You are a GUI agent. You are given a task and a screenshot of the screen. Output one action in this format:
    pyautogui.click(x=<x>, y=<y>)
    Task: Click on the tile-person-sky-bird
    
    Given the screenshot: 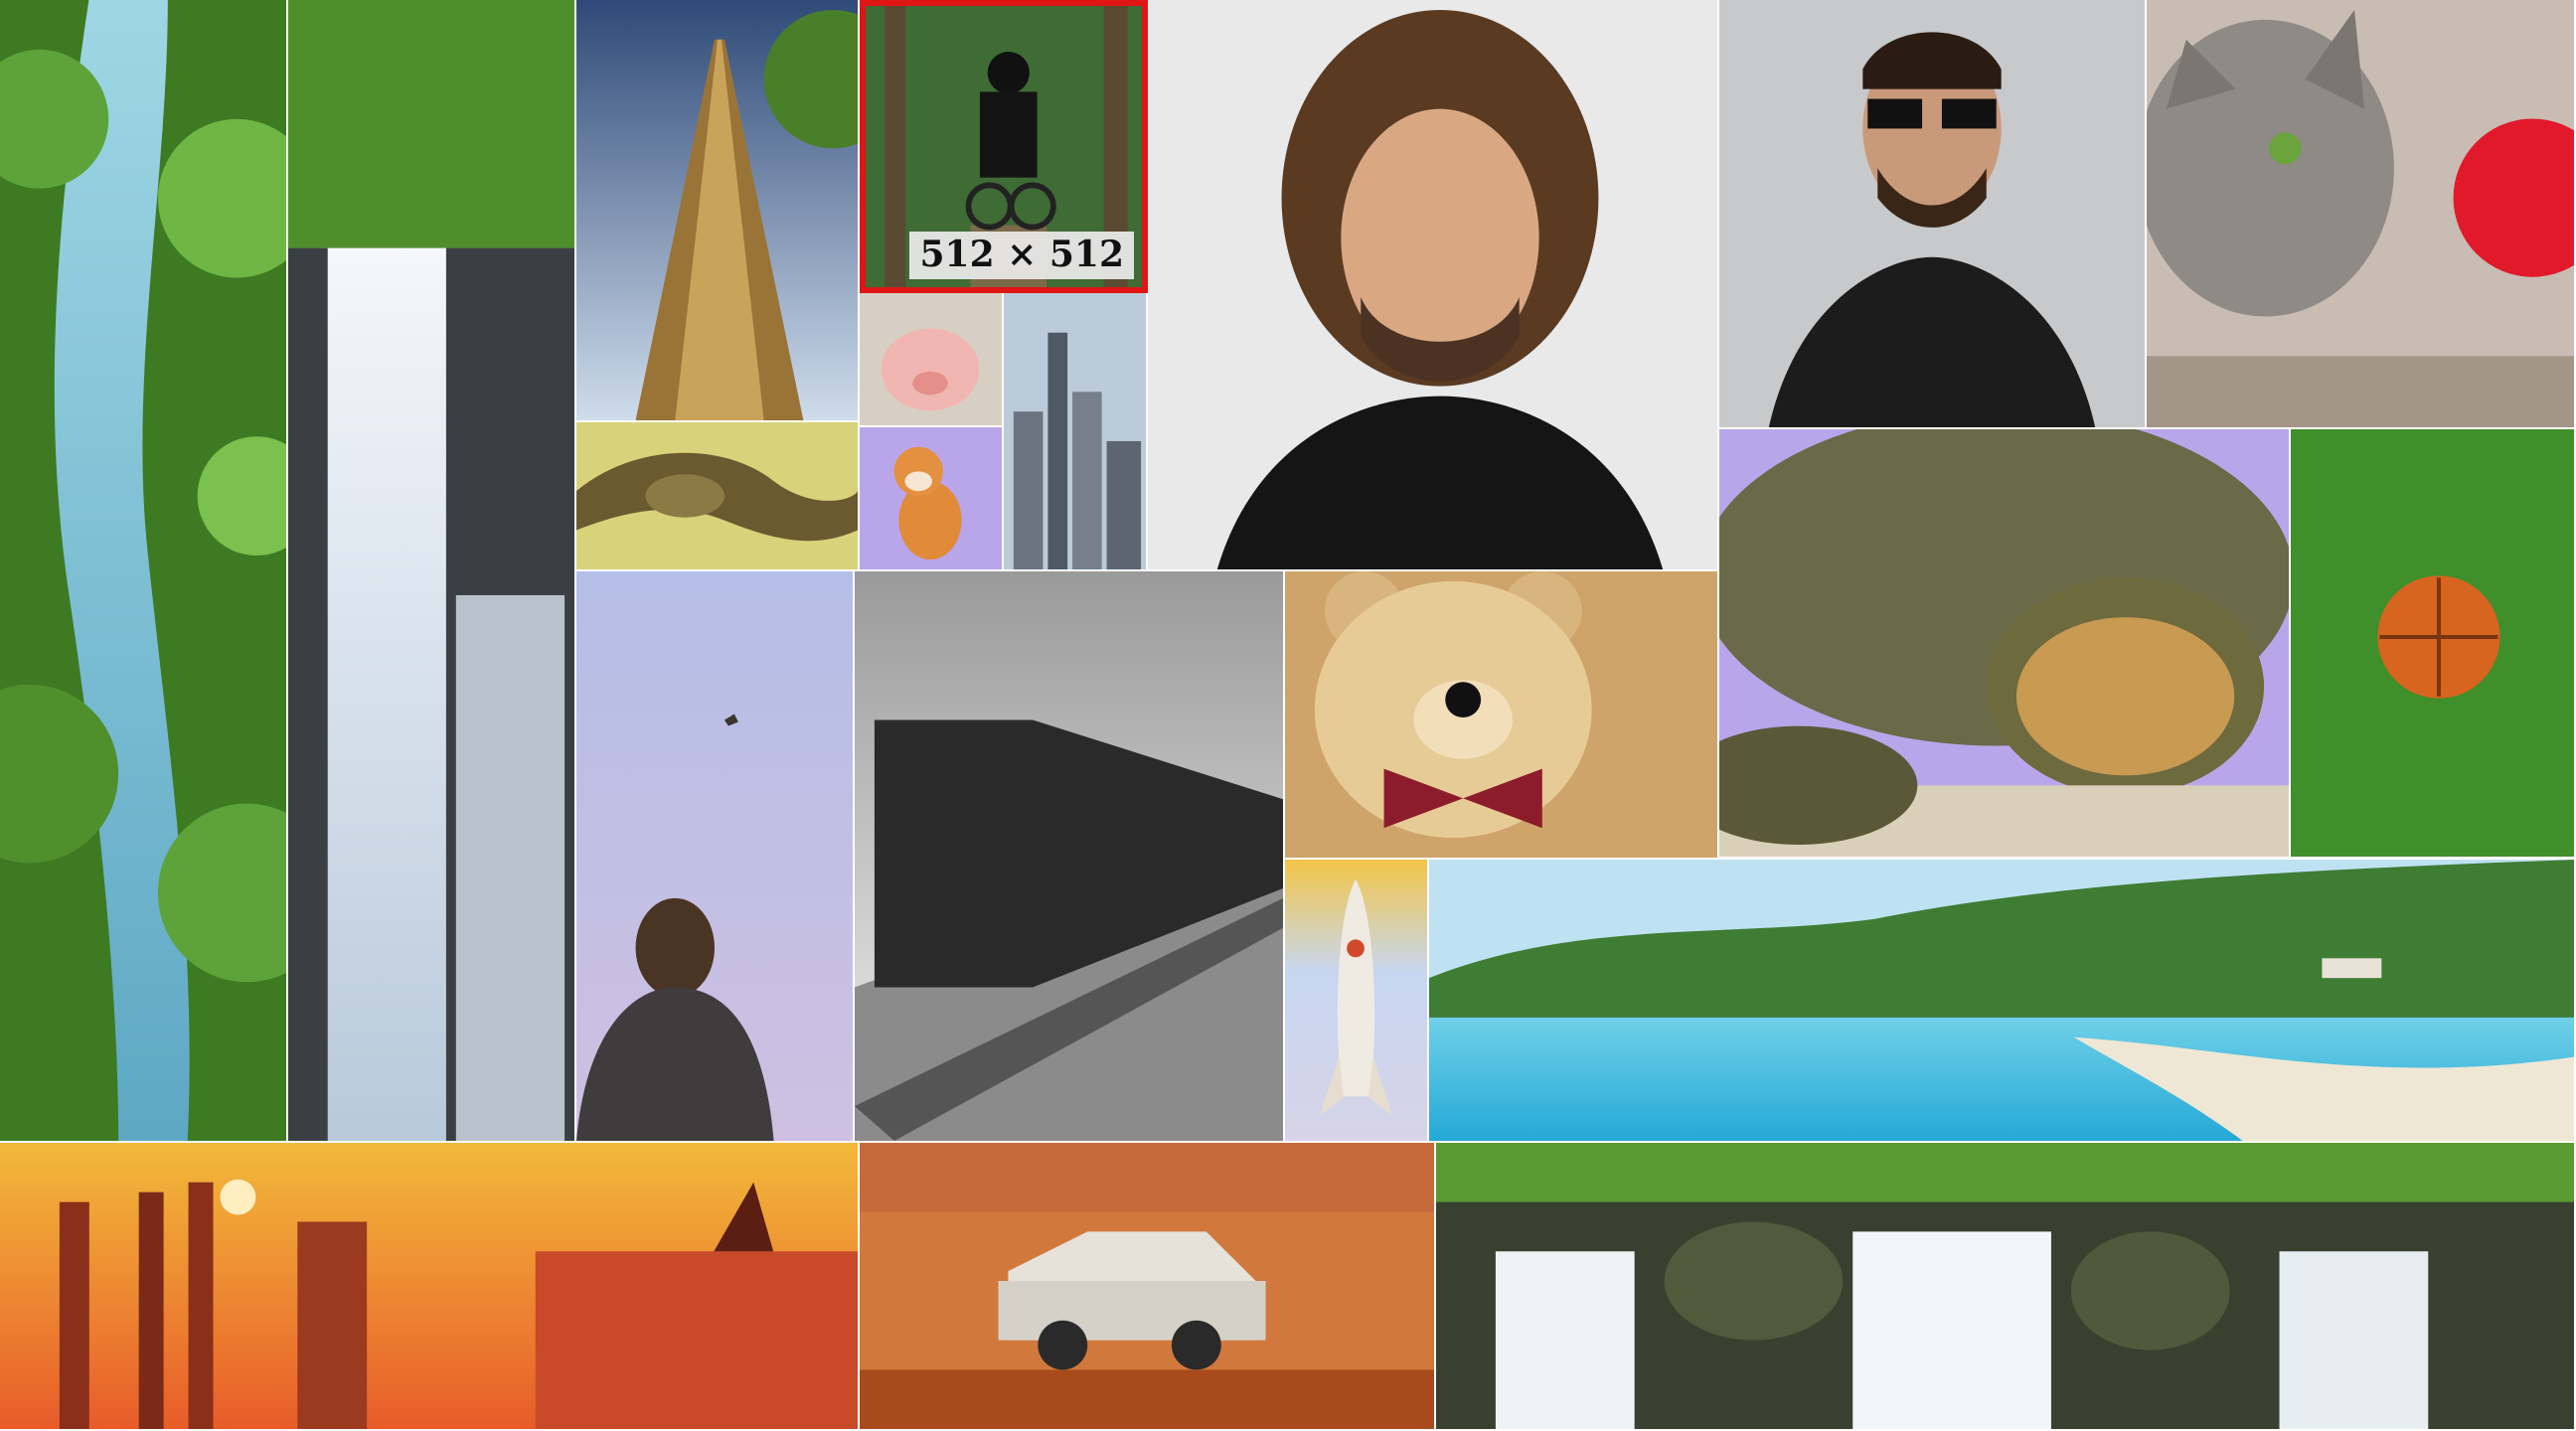 What is the action you would take?
    pyautogui.click(x=715, y=857)
    